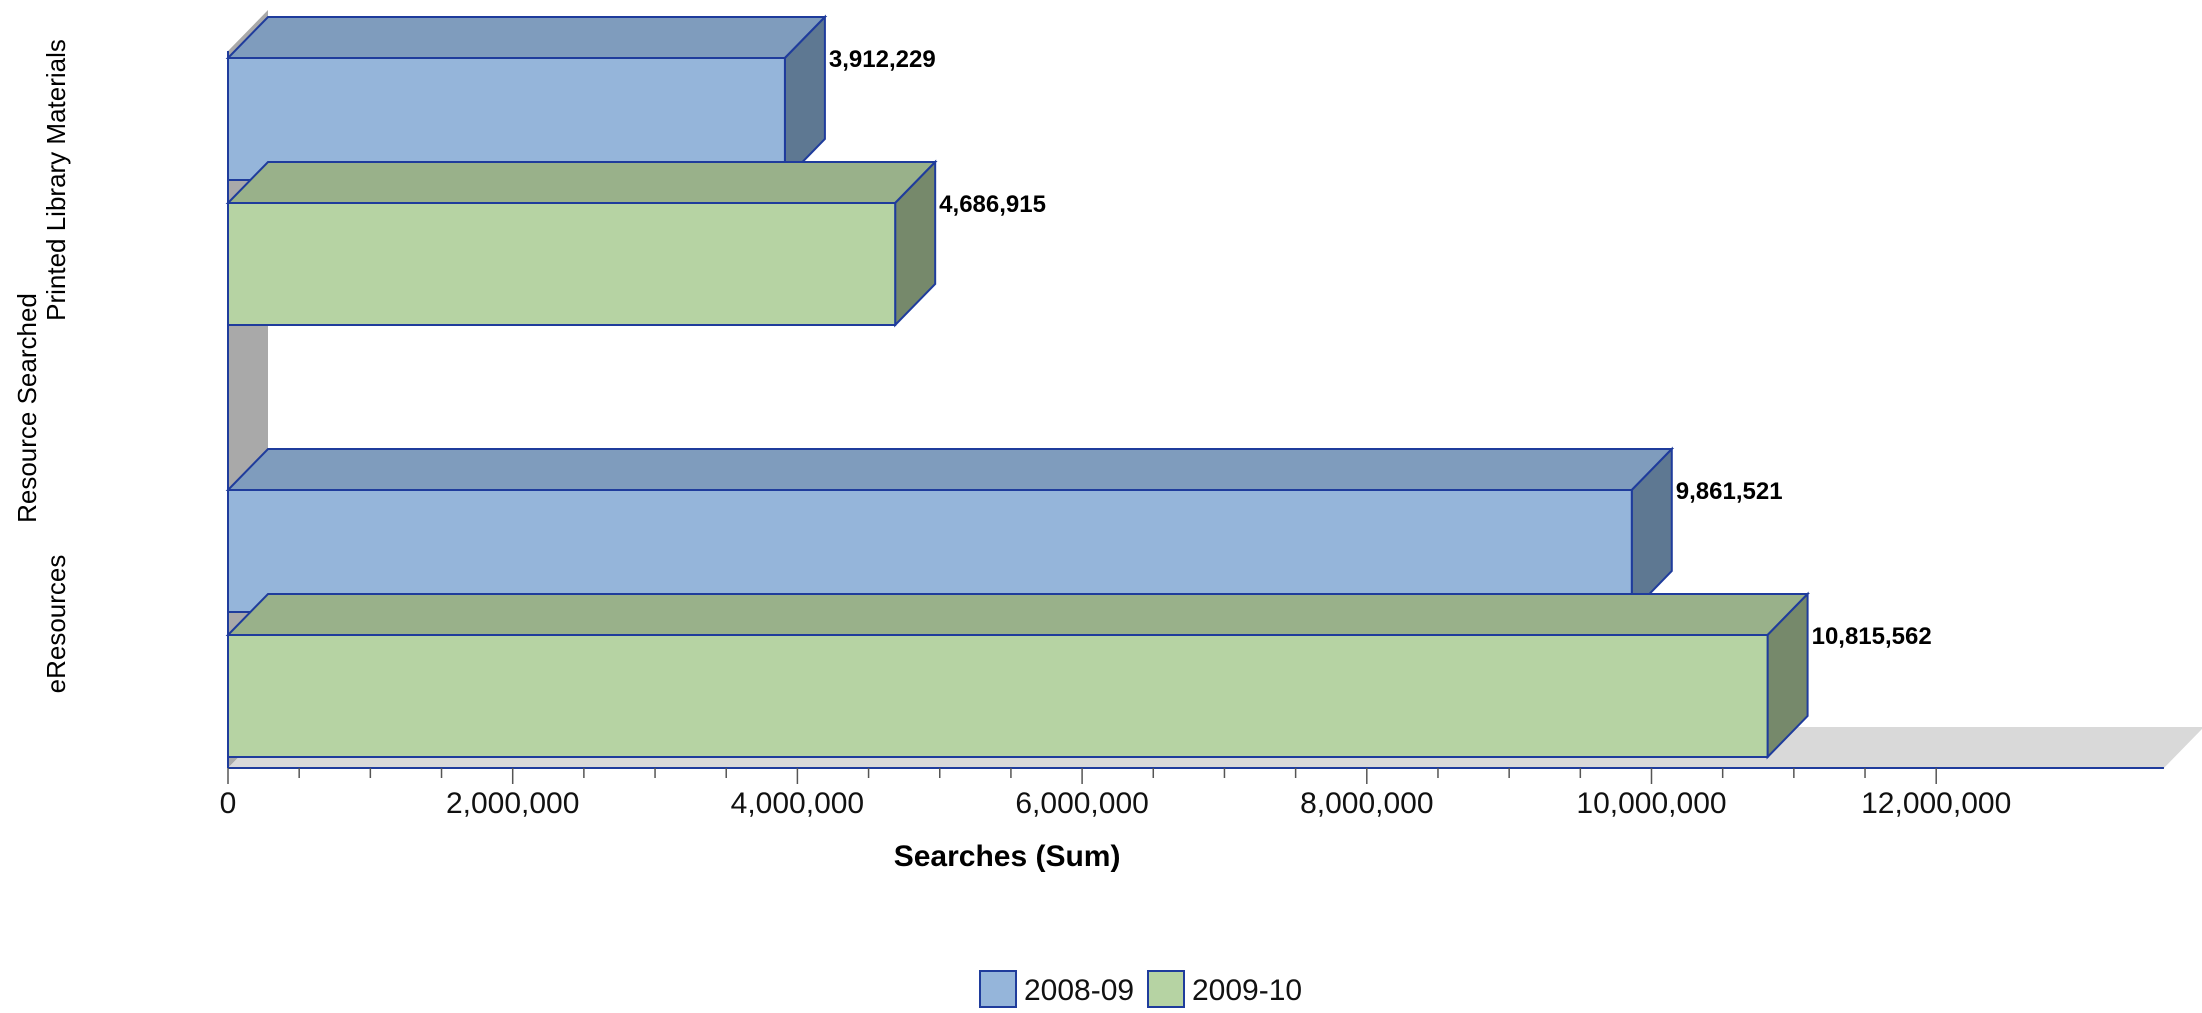 This screenshot has width=2202, height=1013. What do you see at coordinates (1079, 990) in the screenshot?
I see `legend-label: 2008-09` at bounding box center [1079, 990].